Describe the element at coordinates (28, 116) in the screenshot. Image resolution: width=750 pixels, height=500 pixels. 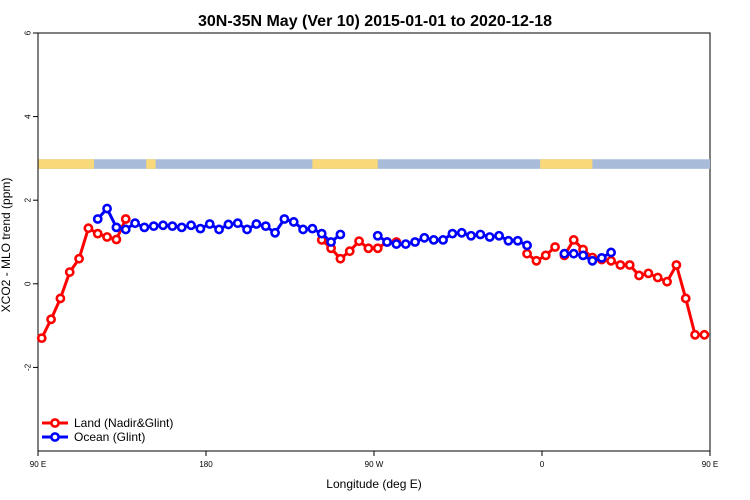
I see `y-tick-label: 4` at that location.